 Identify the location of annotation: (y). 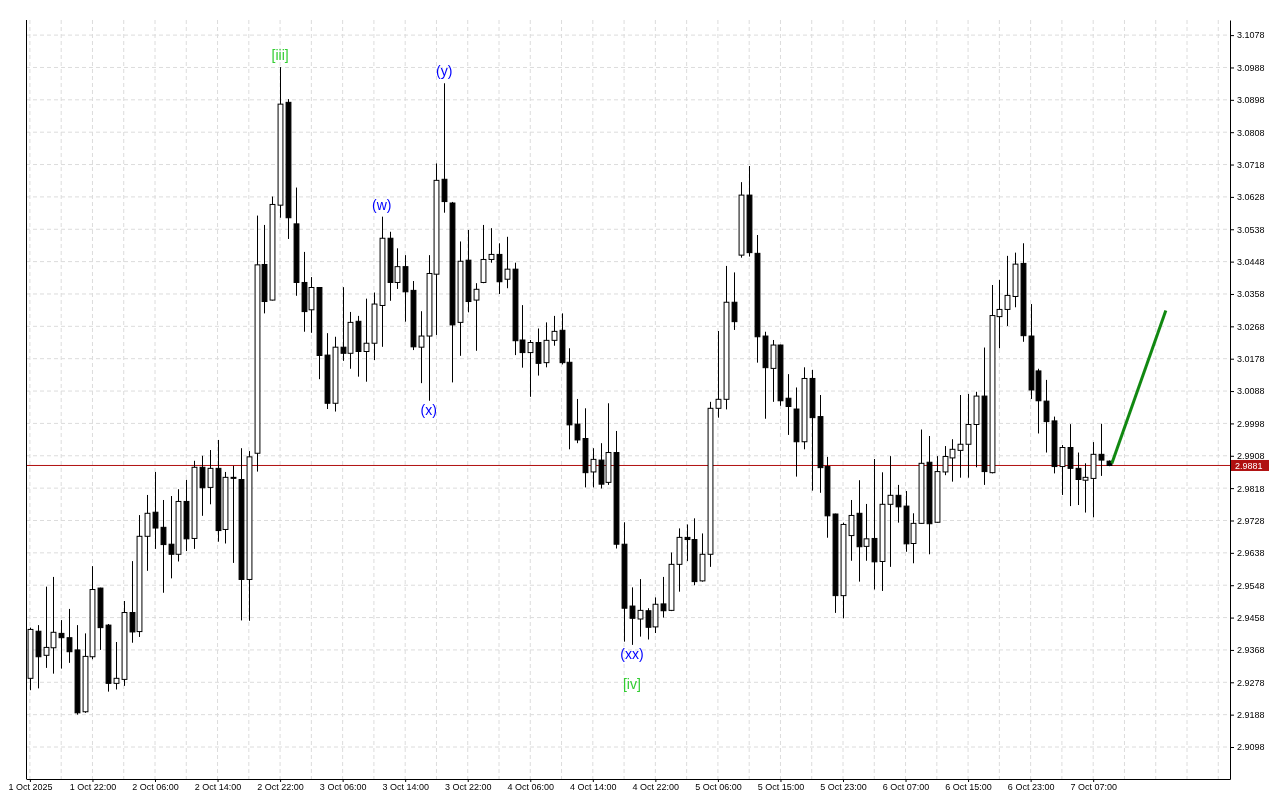
(444, 71).